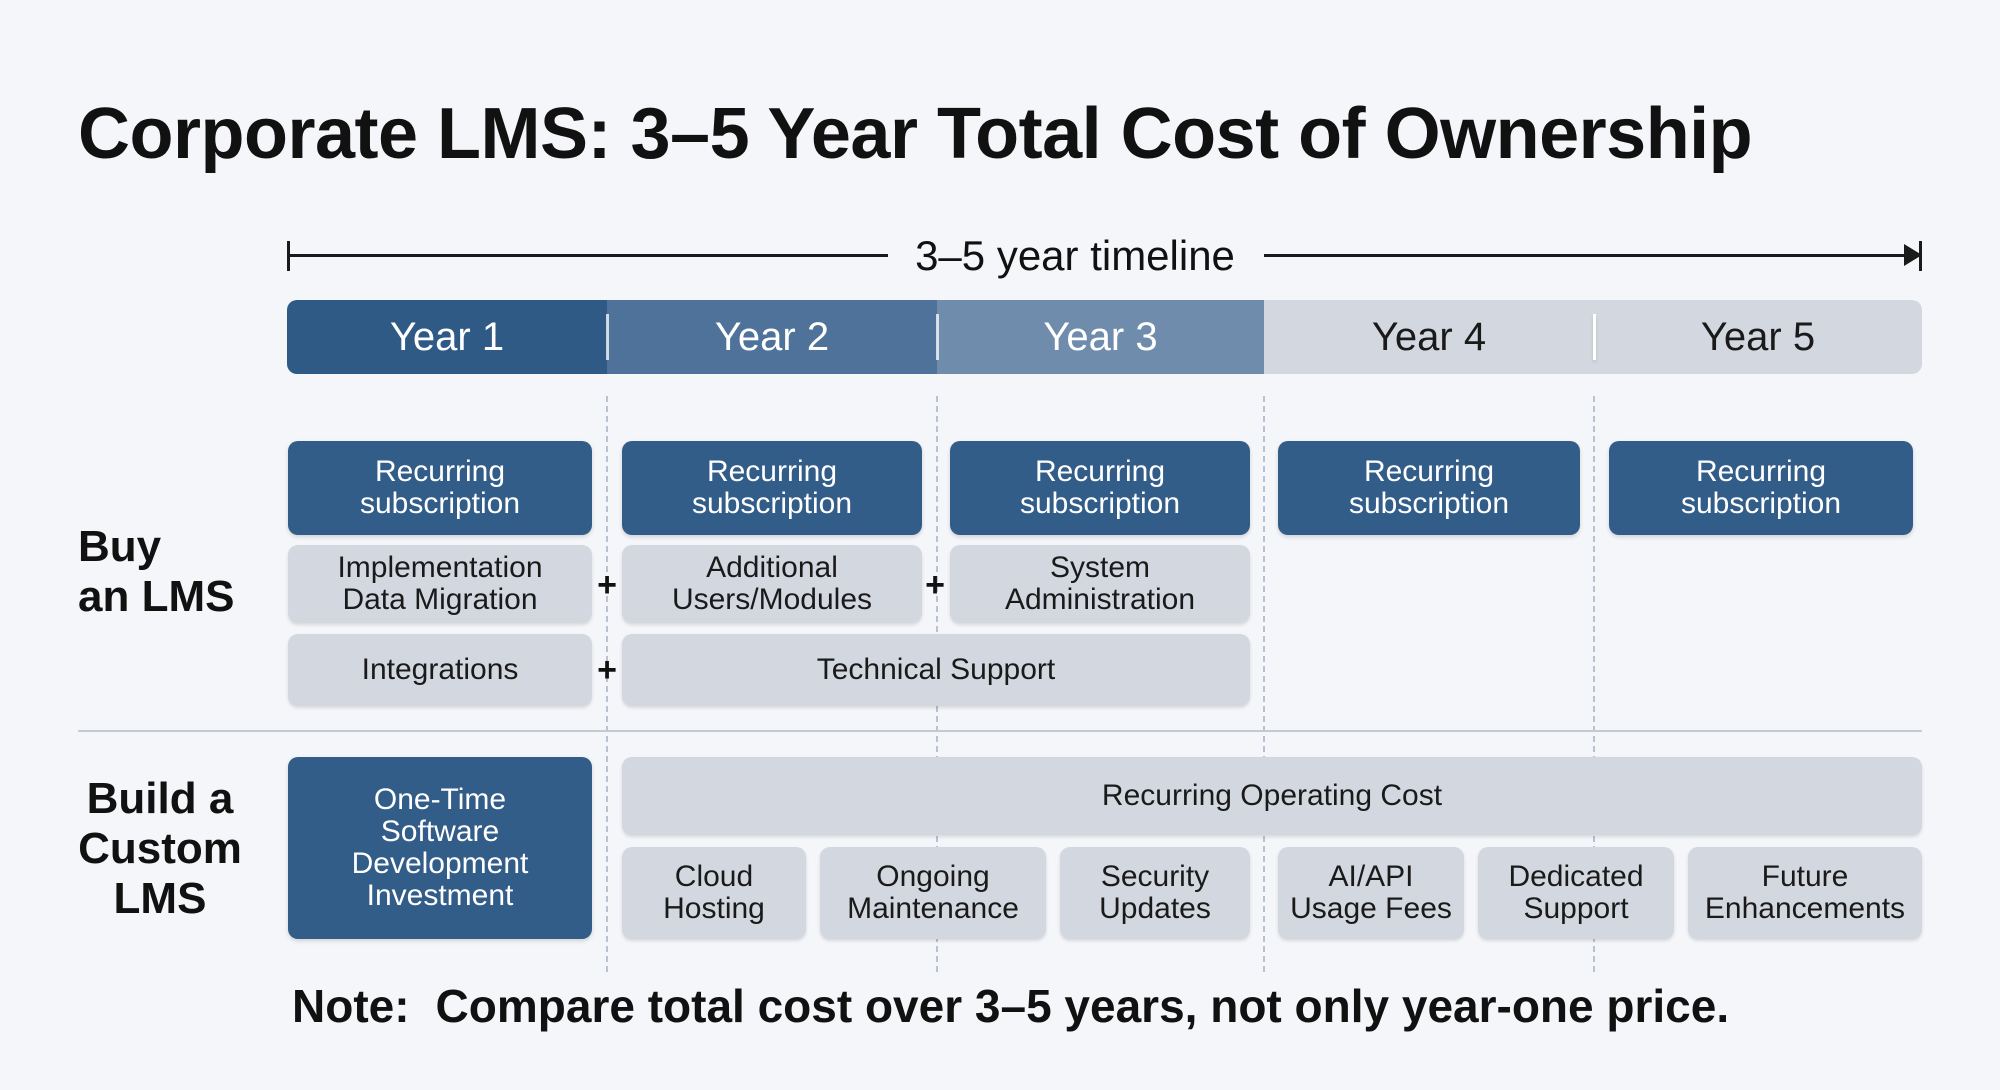  Describe the element at coordinates (1100, 488) in the screenshot. I see `buy-subscription-year-3: Recurring subscription` at that location.